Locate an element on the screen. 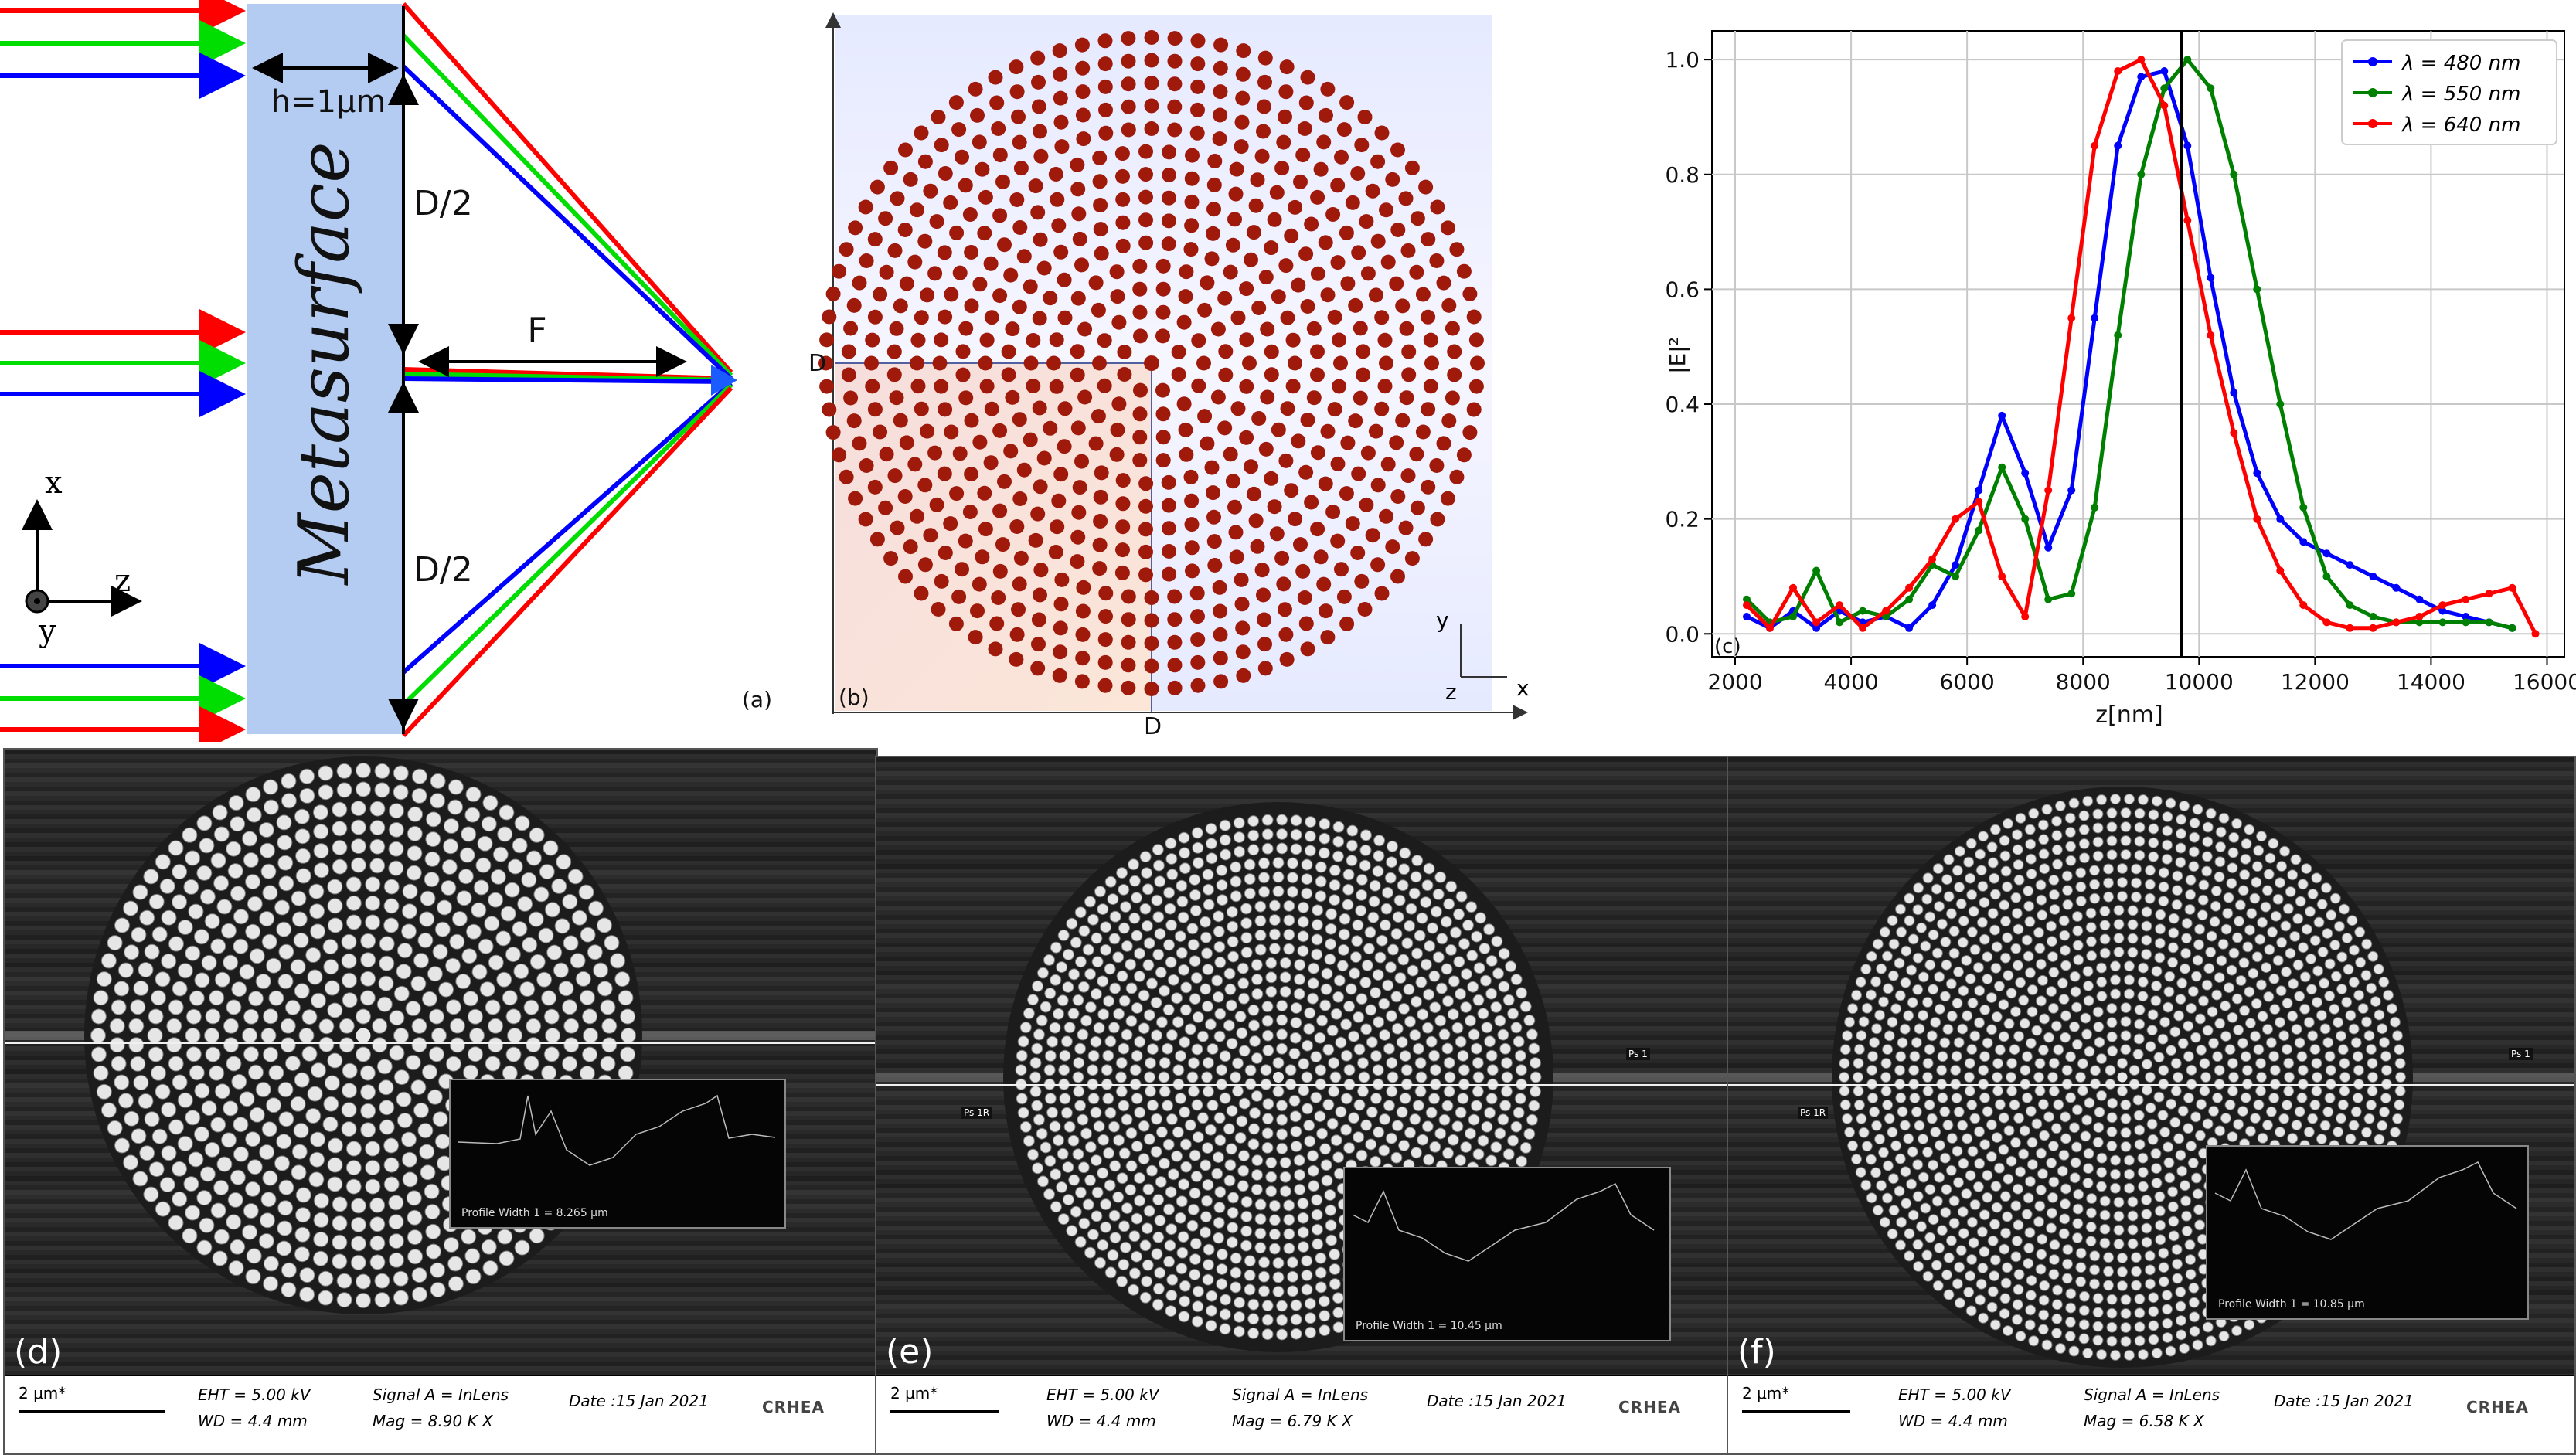 The height and width of the screenshot is (1455, 2576). x-tick-label: 14000 is located at coordinates (2431, 682).